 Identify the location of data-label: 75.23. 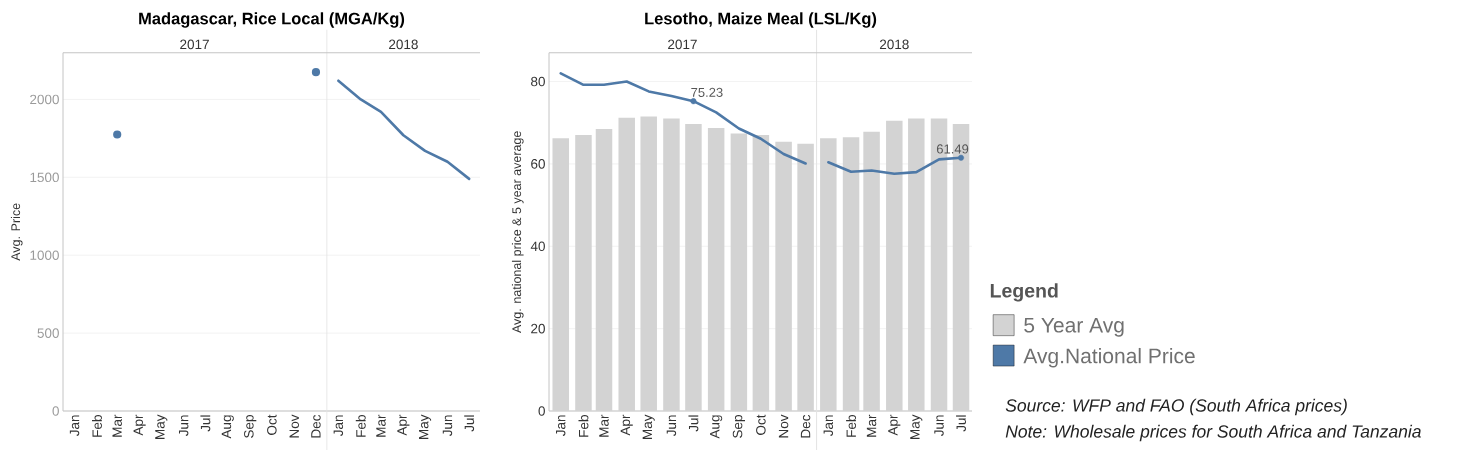
(707, 92).